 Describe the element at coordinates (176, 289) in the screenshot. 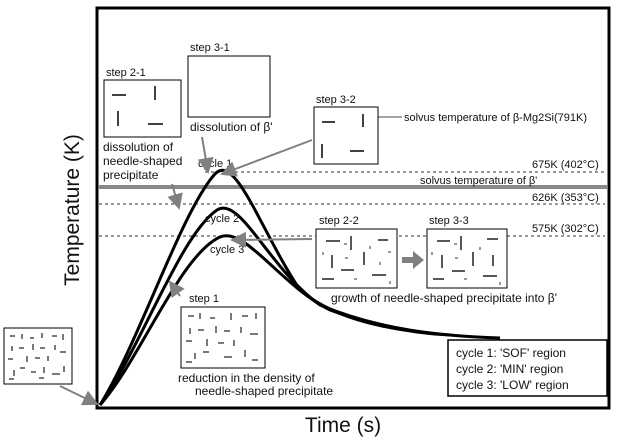

I see `step-1-arrow` at that location.